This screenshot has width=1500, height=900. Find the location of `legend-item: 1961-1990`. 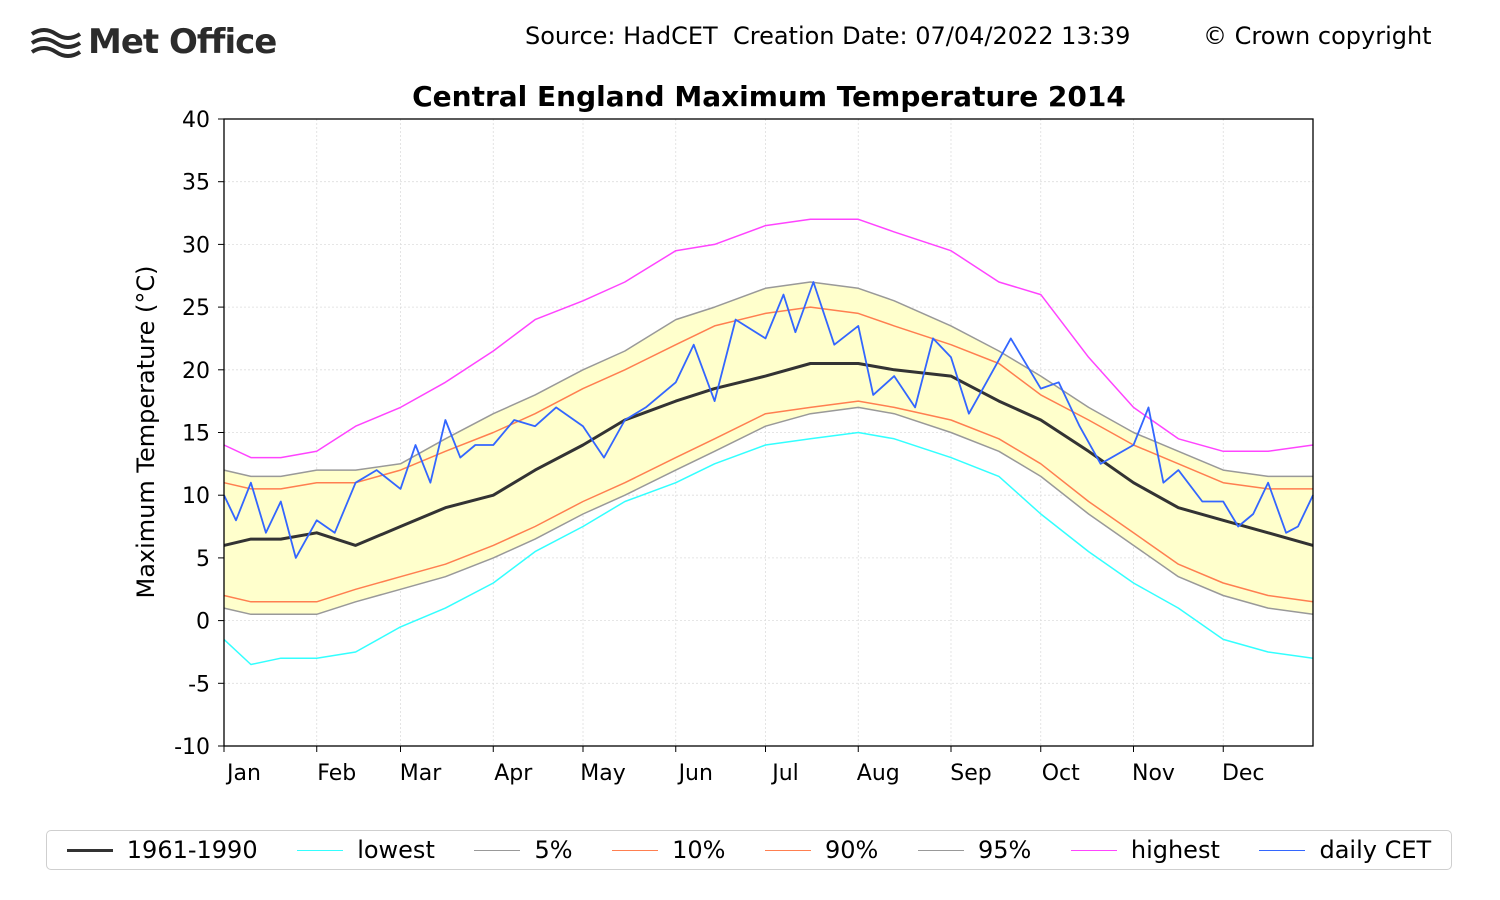

legend-item: 1961-1990 is located at coordinates (162, 850).